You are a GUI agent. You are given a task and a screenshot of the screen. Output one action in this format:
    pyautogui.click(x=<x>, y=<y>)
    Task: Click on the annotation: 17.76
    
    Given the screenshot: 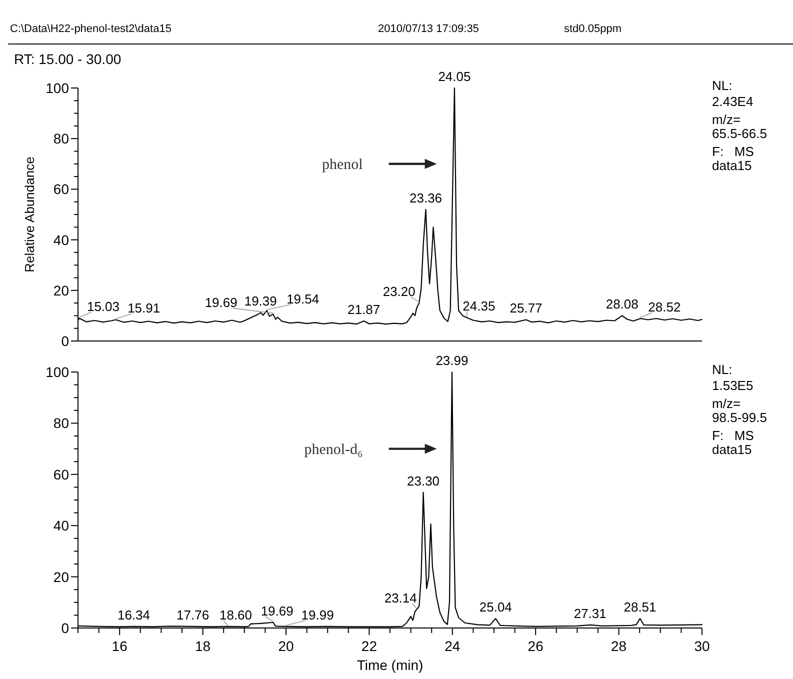 What is the action you would take?
    pyautogui.click(x=193, y=614)
    